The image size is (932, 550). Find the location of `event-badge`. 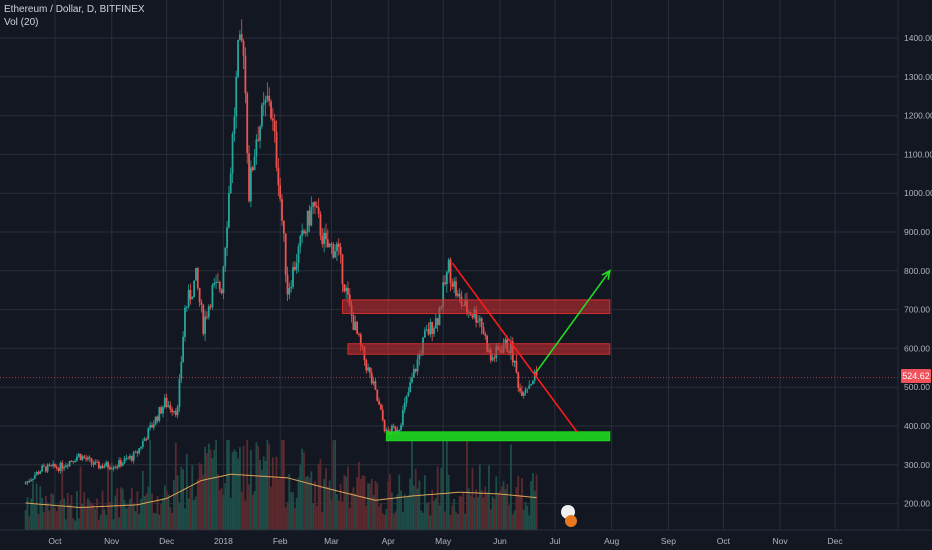

event-badge is located at coordinates (569, 516).